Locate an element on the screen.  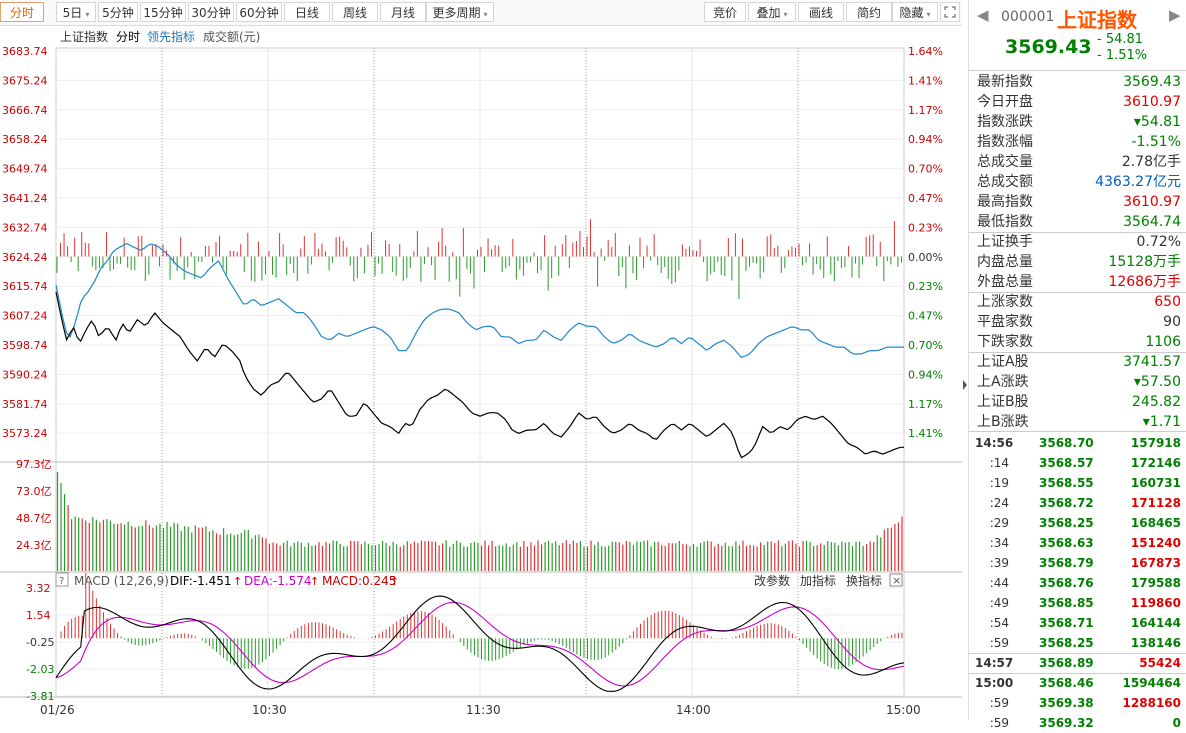
quote-row: 下跌家数 1106 is located at coordinates (1077, 342).